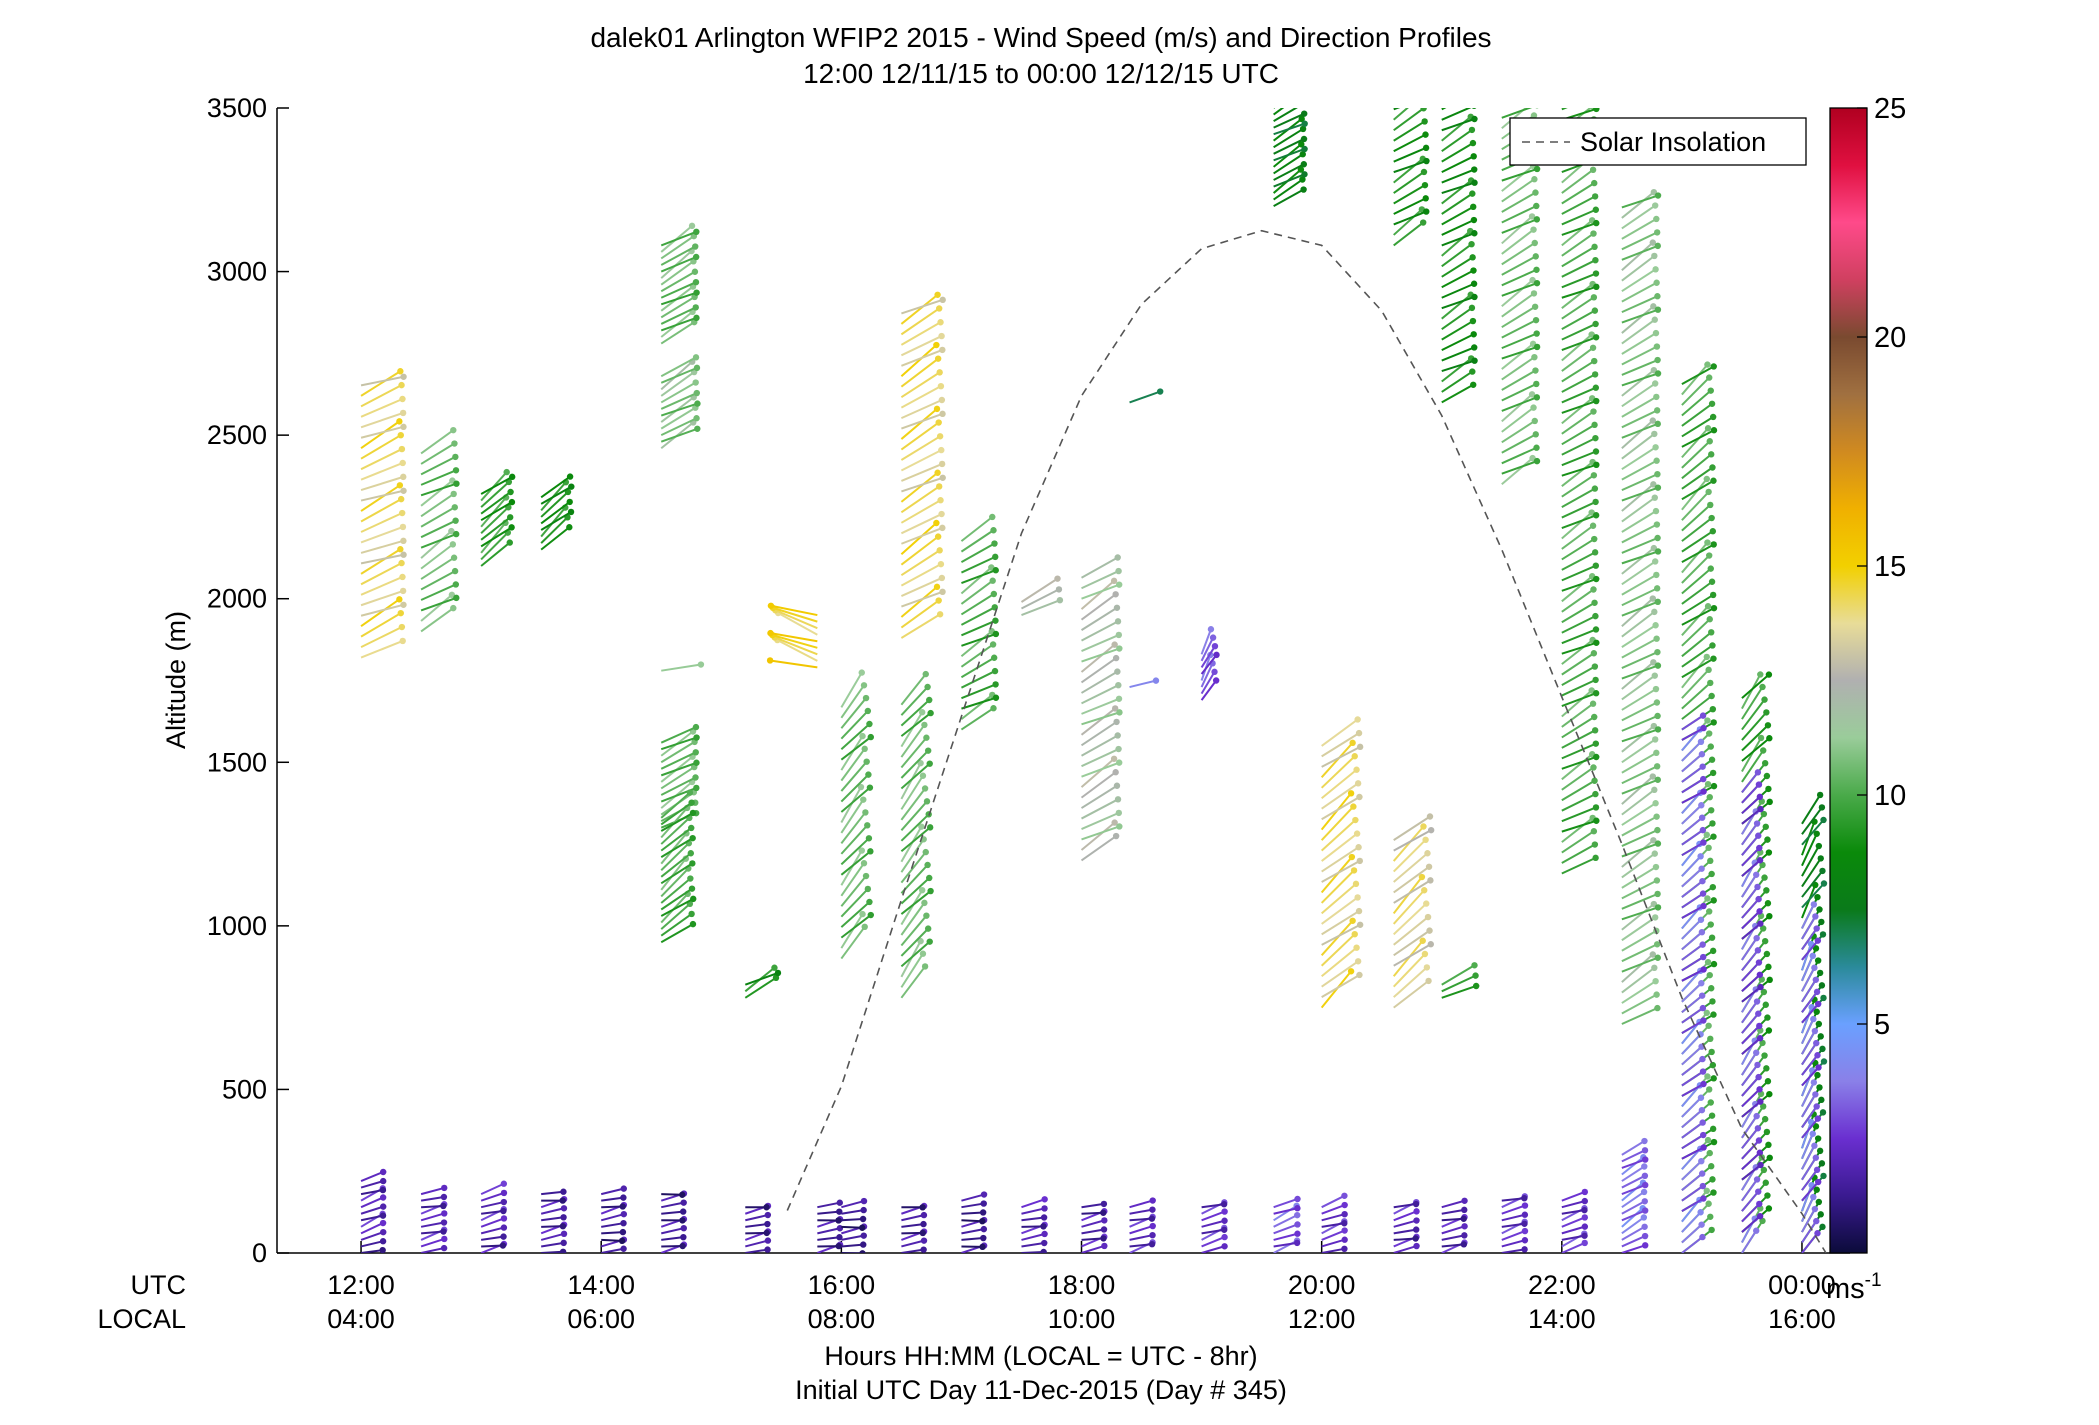 Image resolution: width=2099 pixels, height=1425 pixels. I want to click on y-tick-label: 3500, so click(237, 108).